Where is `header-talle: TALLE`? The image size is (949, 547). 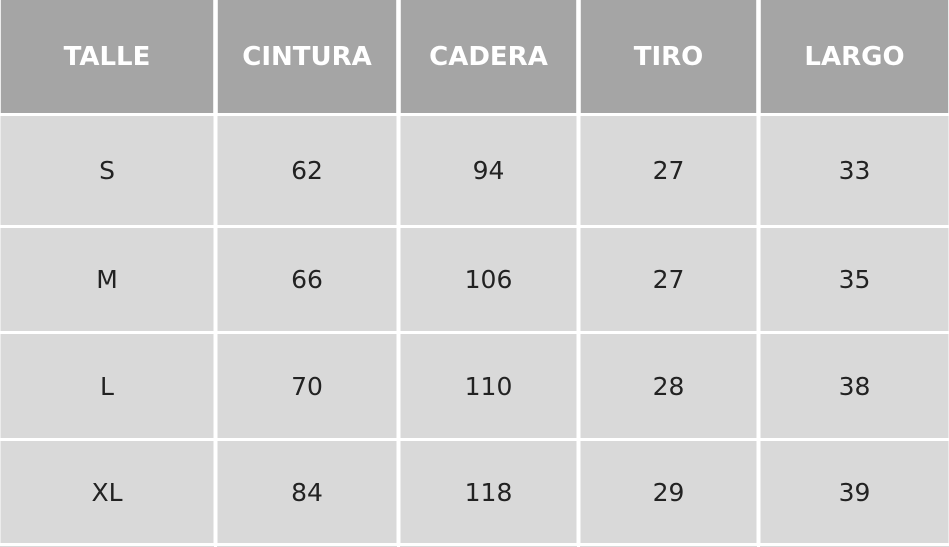
header-talle: TALLE is located at coordinates (107, 56).